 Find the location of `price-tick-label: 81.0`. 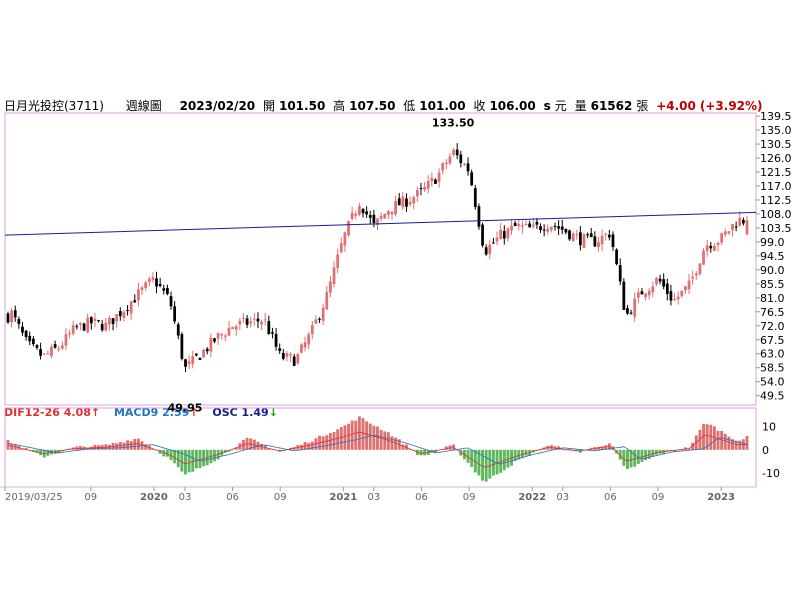

price-tick-label: 81.0 is located at coordinates (772, 298).